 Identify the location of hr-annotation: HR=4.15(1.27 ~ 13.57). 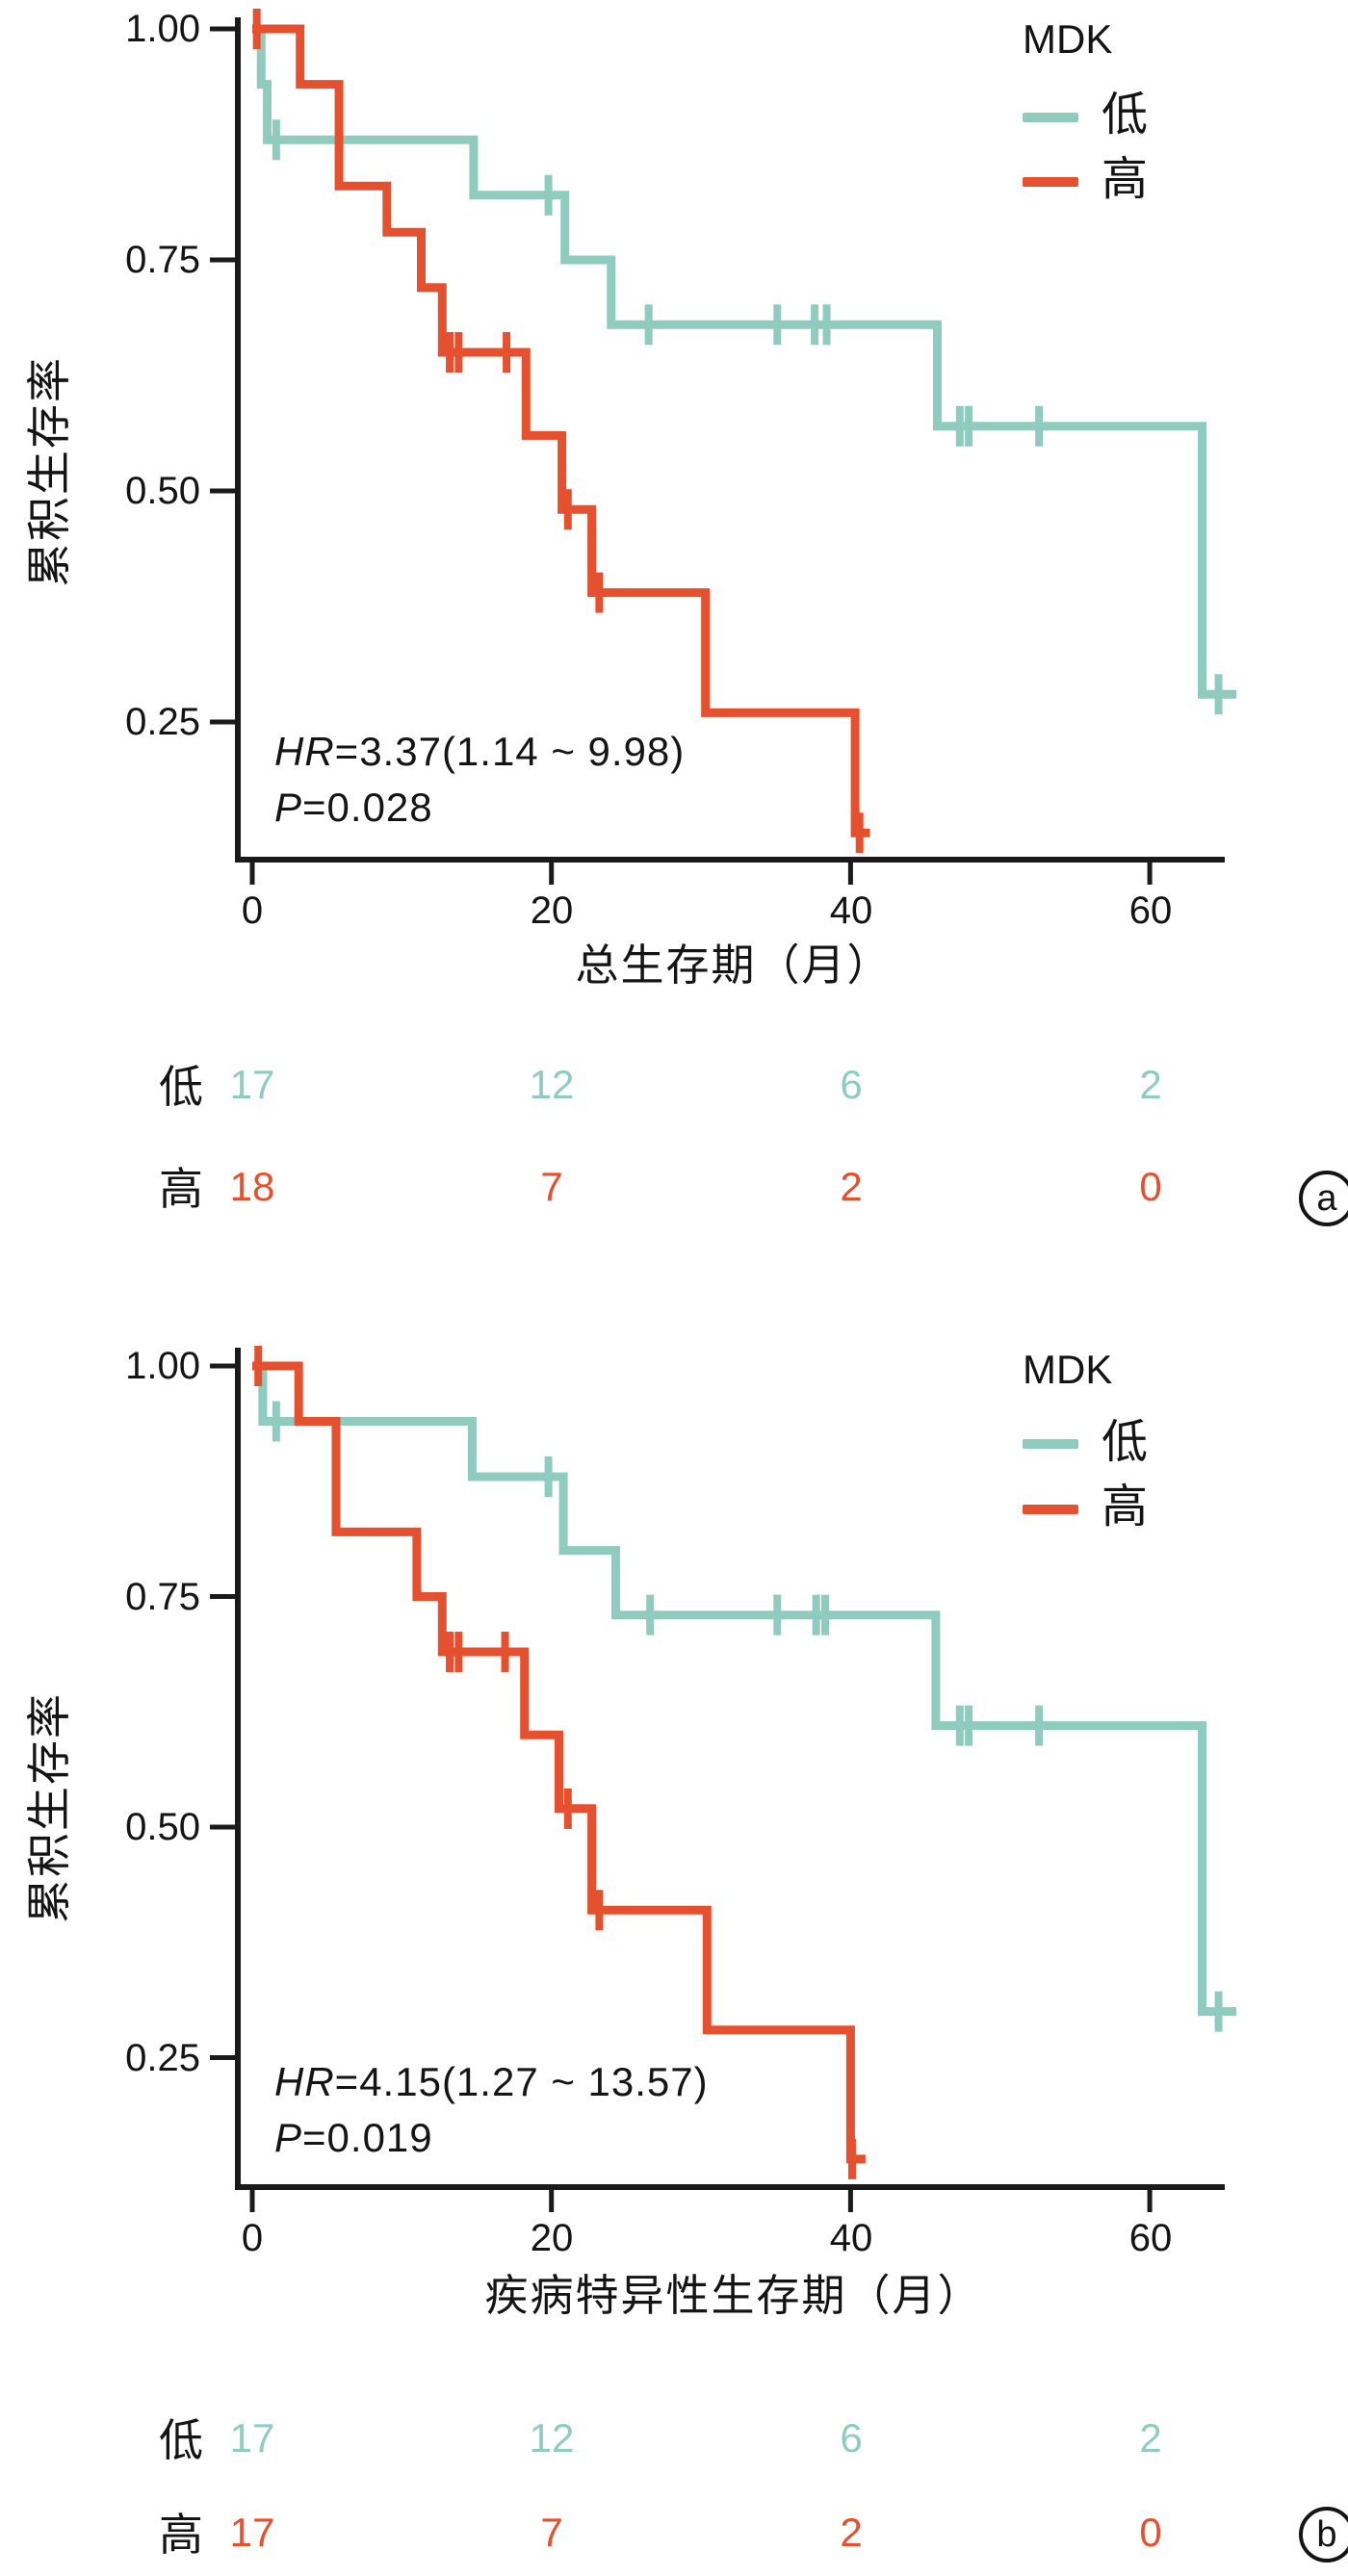
(492, 2081).